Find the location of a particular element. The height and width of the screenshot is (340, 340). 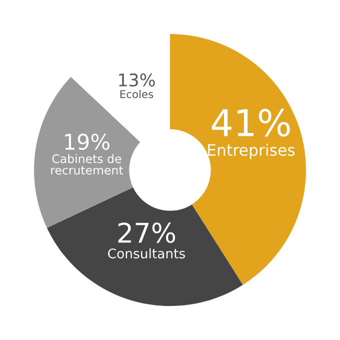

slice-label: Entreprises is located at coordinates (251, 151).